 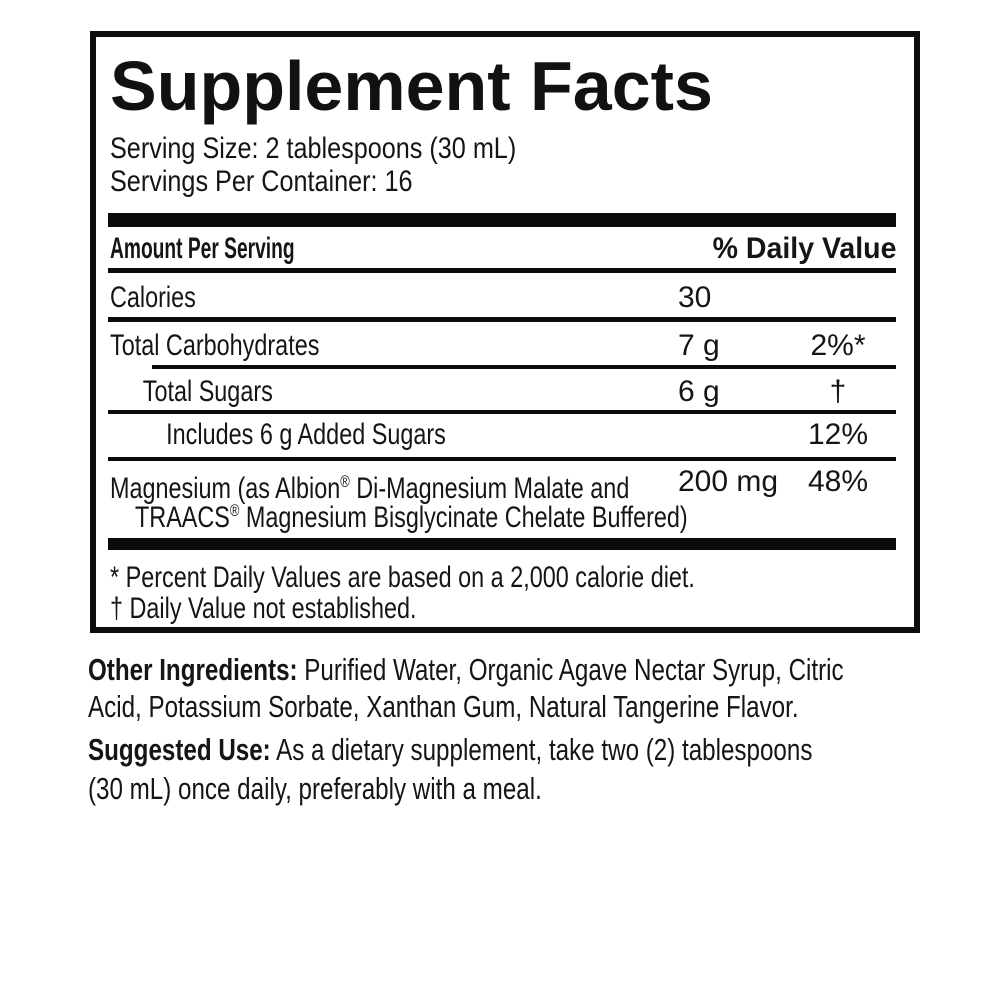 What do you see at coordinates (510, 298) in the screenshot?
I see `table-row-calories: Calories 30` at bounding box center [510, 298].